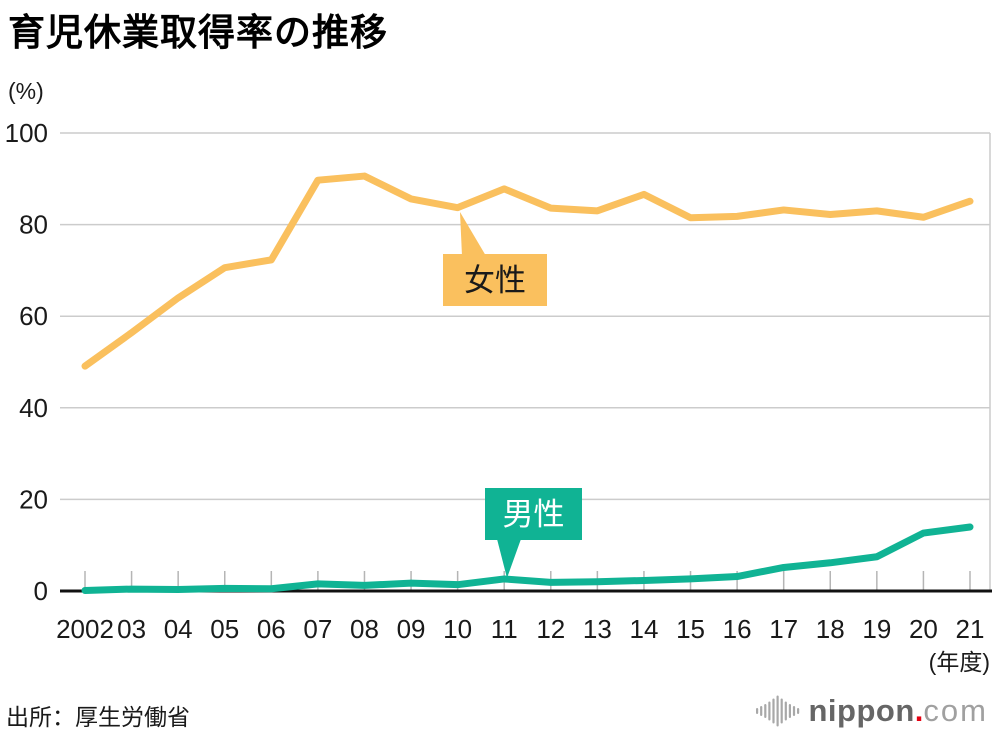 This screenshot has height=736, width=1000. What do you see at coordinates (970, 629) in the screenshot?
I see `x-tick-label: 21` at bounding box center [970, 629].